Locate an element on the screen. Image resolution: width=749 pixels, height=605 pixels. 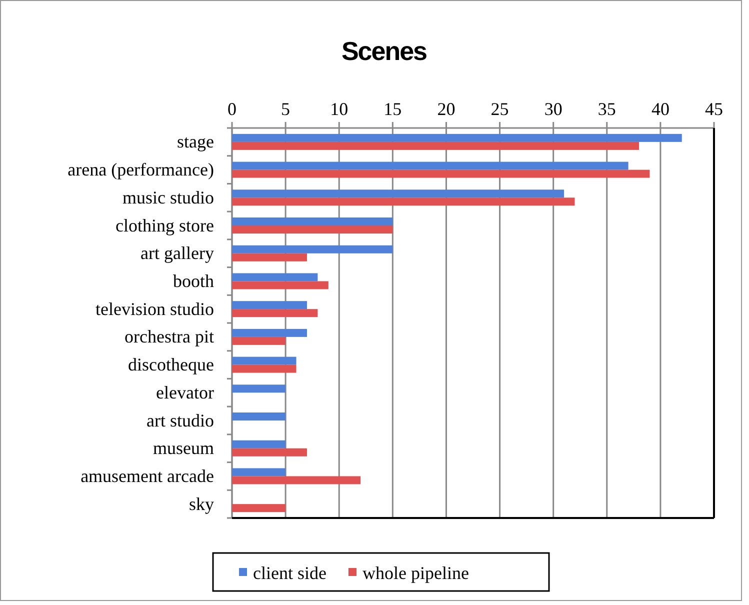
y-tick-label: arena (performance) is located at coordinates (141, 170).